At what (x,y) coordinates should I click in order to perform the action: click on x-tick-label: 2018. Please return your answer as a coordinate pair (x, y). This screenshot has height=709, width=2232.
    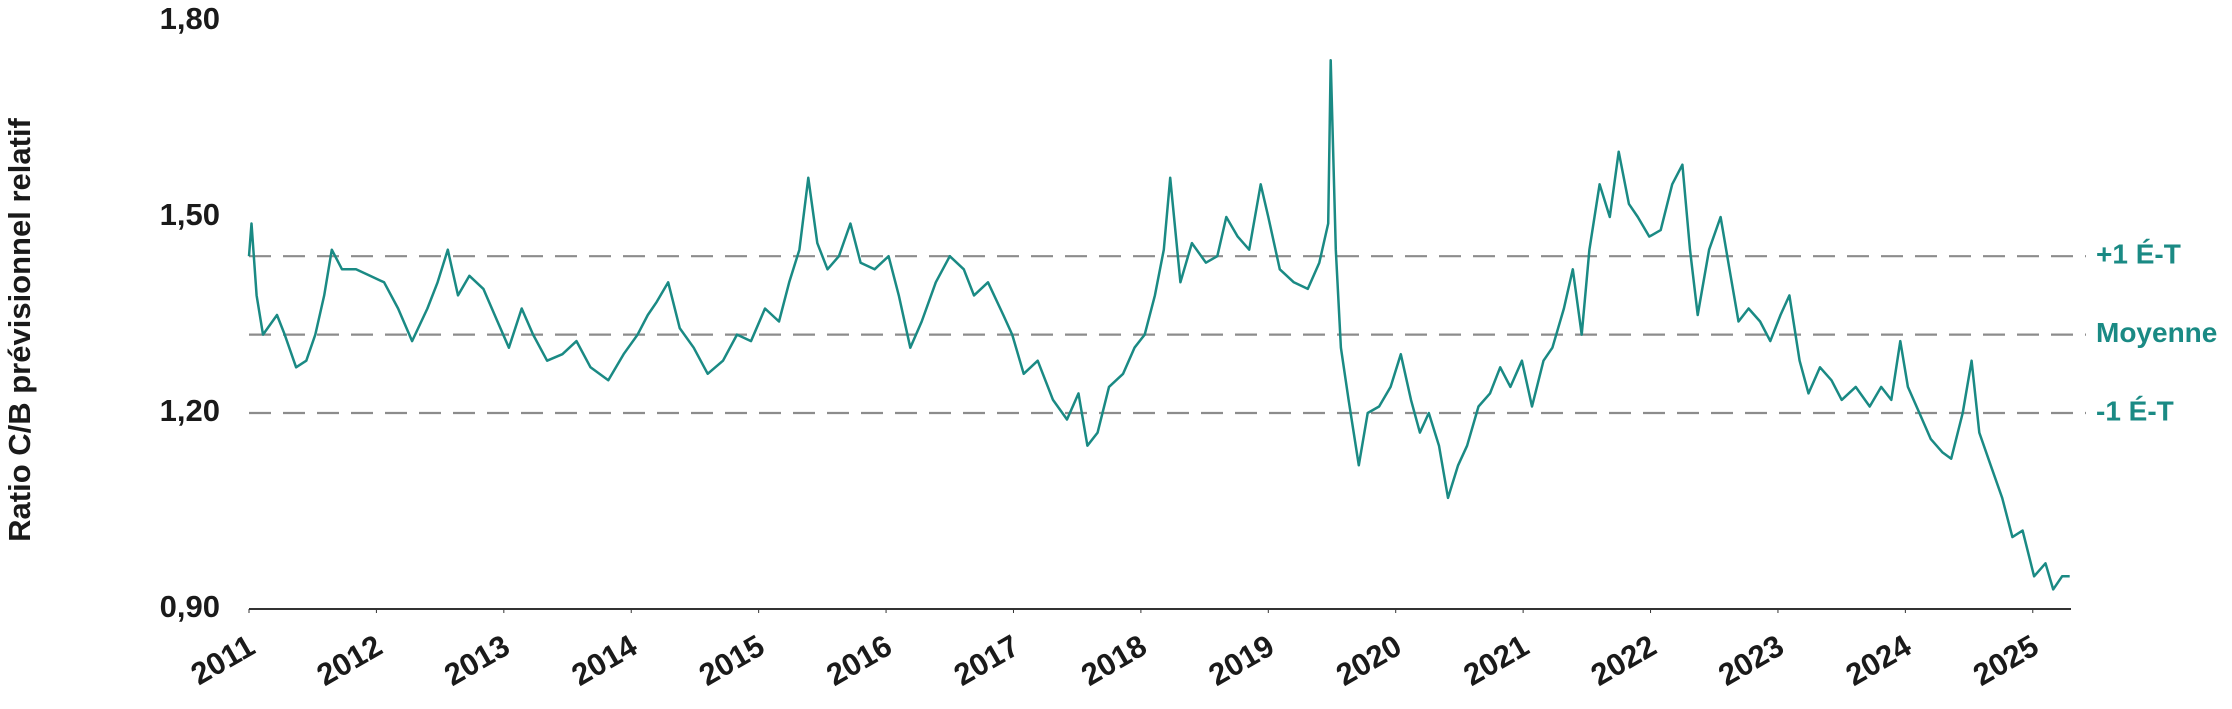
    Looking at the image, I should click on (1113, 660).